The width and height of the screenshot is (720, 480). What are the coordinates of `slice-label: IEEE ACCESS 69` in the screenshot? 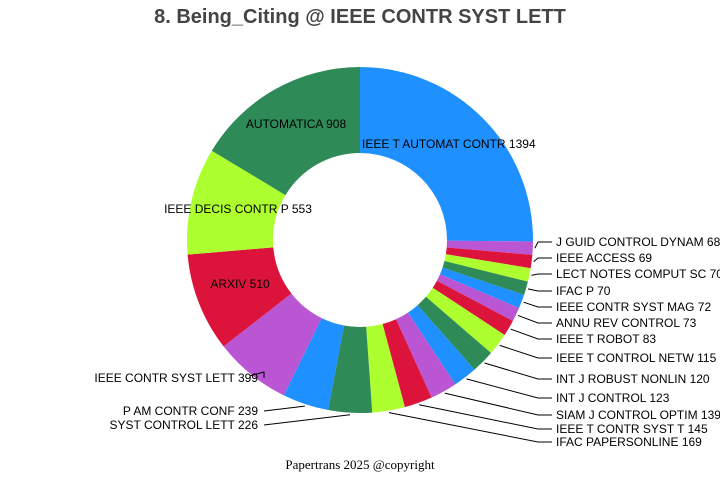 It's located at (604, 258).